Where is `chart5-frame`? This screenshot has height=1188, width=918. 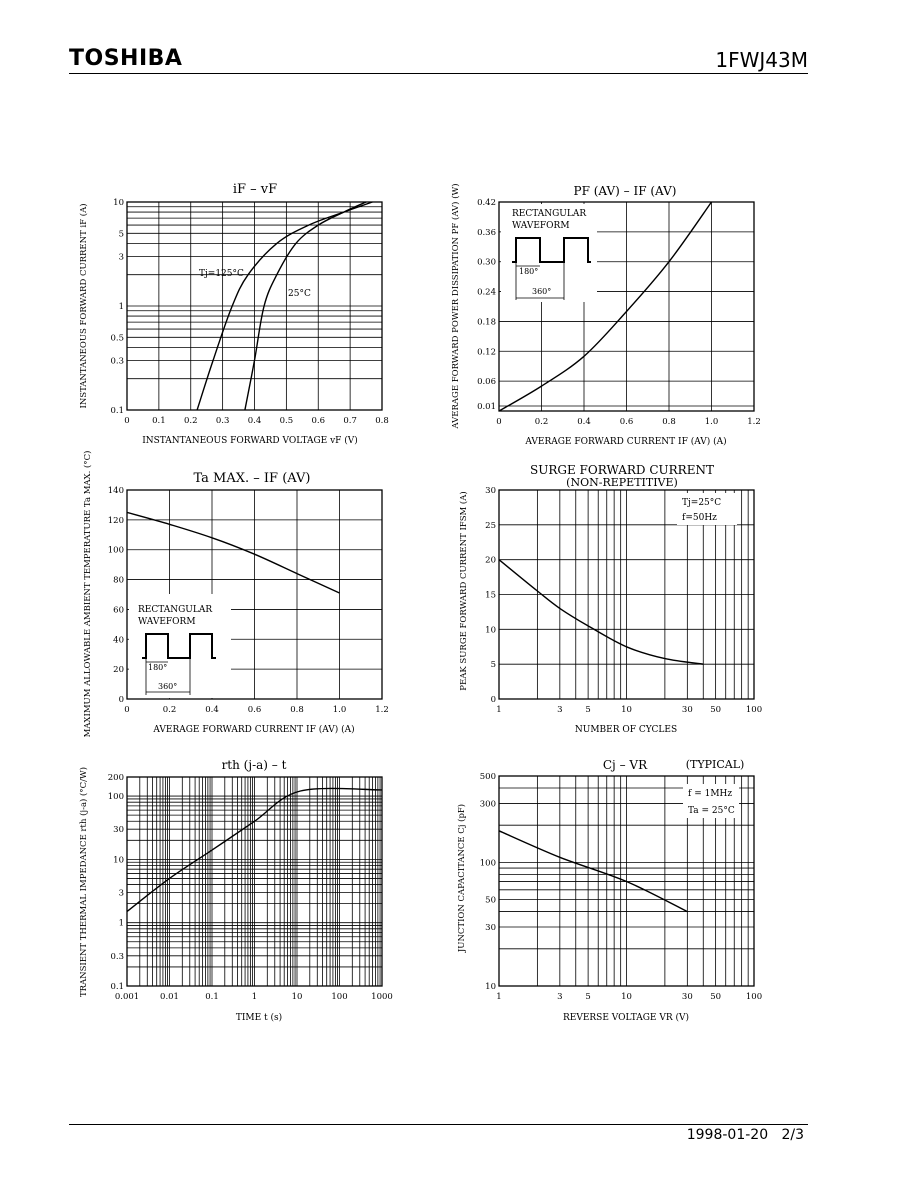 chart5-frame is located at coordinates (254, 881).